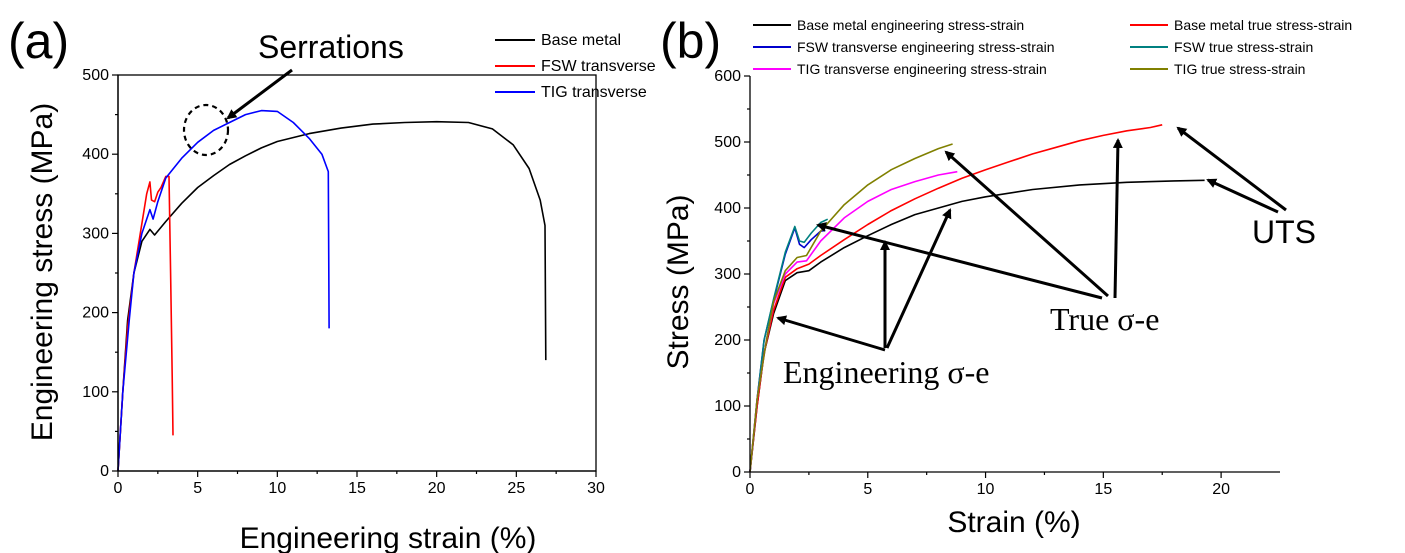 Image resolution: width=1405 pixels, height=553 pixels. I want to click on legend-label: FSW true stress-strain, so click(1243, 47).